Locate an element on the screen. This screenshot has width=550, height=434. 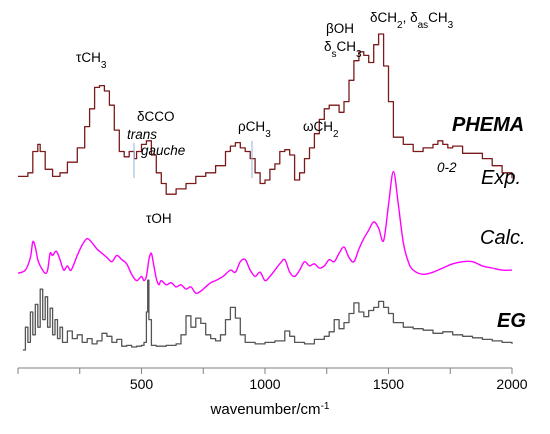
annotation-gauche: gauche is located at coordinates (163, 150).